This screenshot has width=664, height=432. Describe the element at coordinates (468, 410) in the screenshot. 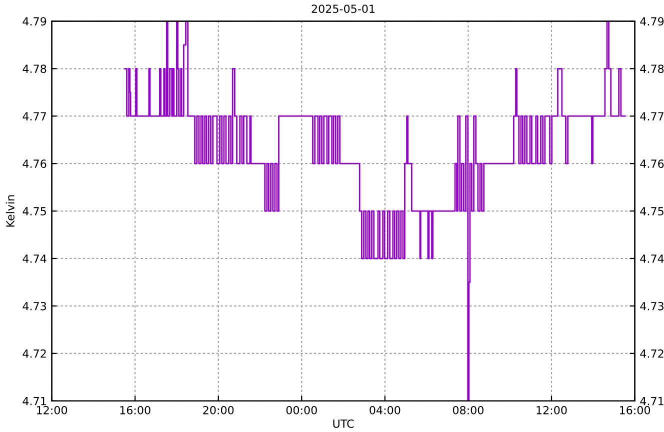

I see `x-tick-label: 08:00` at that location.